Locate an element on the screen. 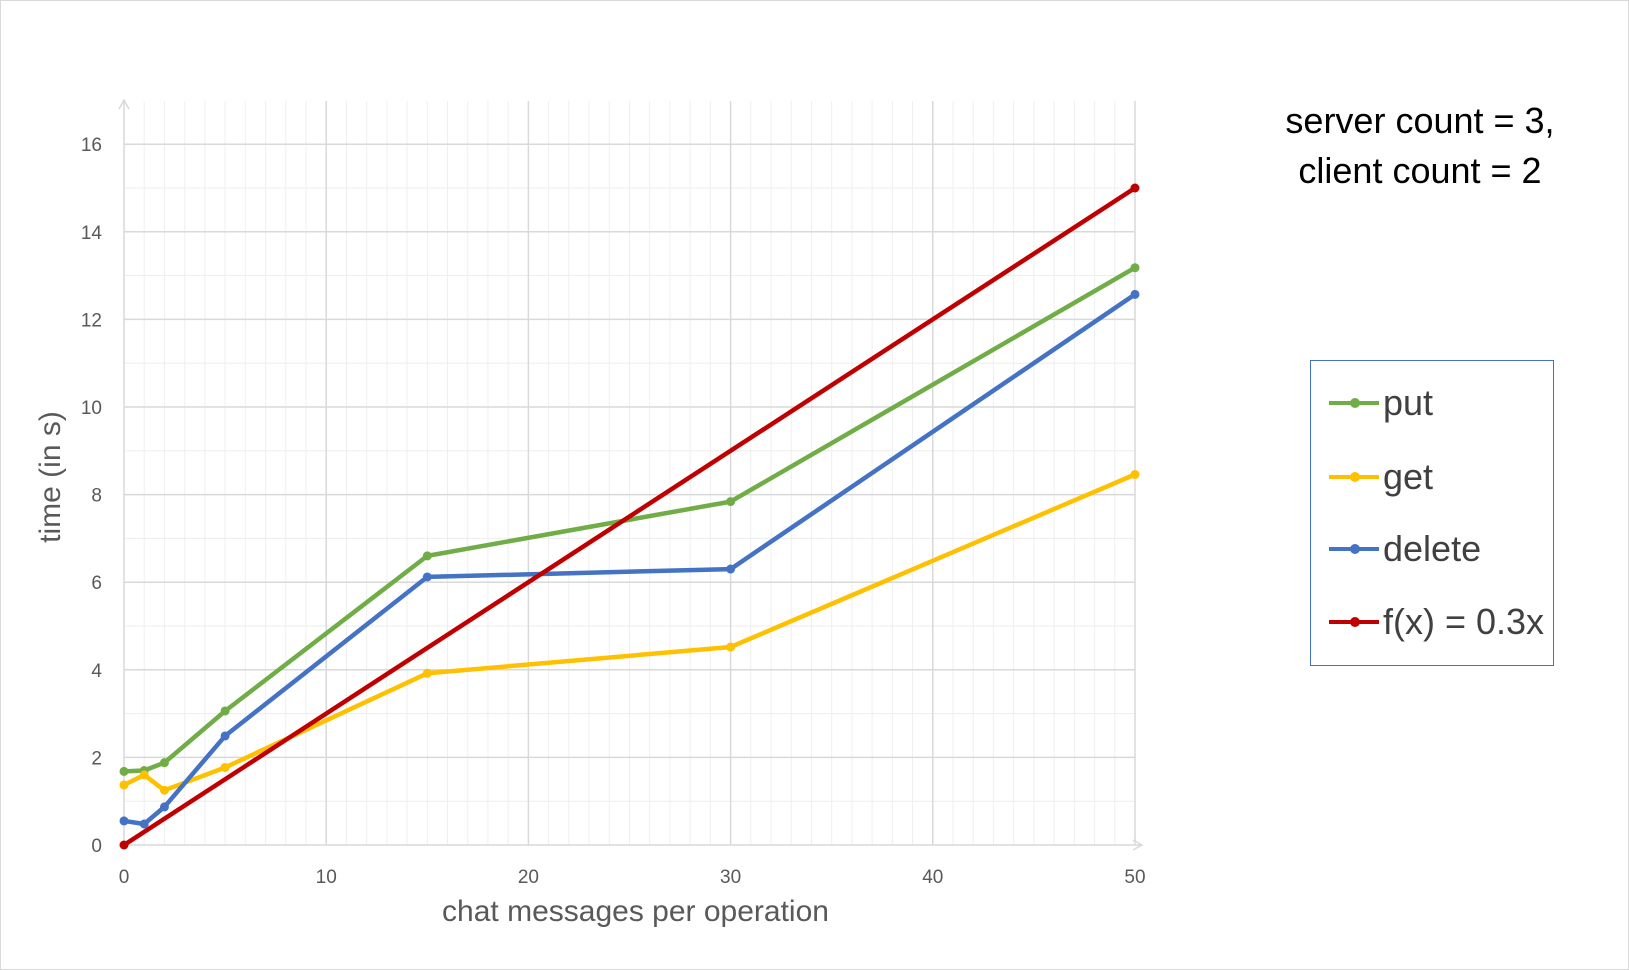  x-axis-title: chat messages per operation is located at coordinates (635, 911).